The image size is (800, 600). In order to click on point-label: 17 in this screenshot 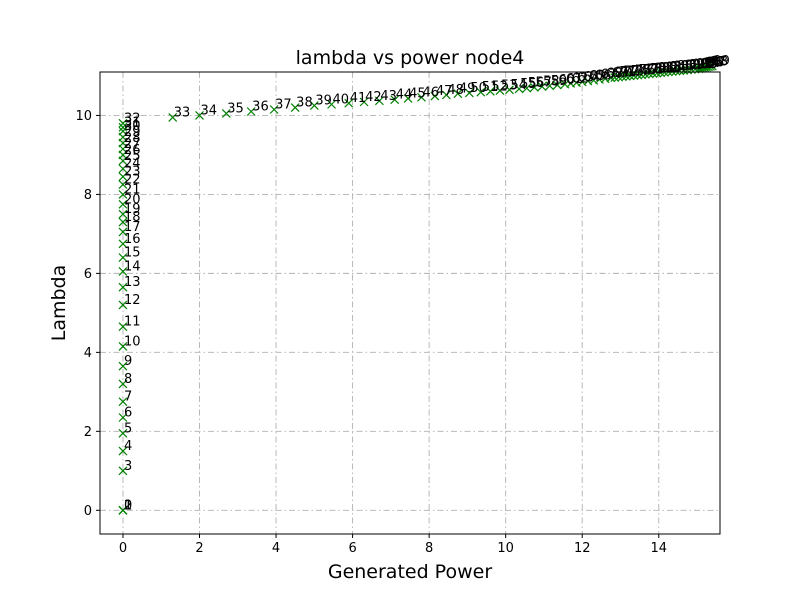, I will do `click(132, 227)`.